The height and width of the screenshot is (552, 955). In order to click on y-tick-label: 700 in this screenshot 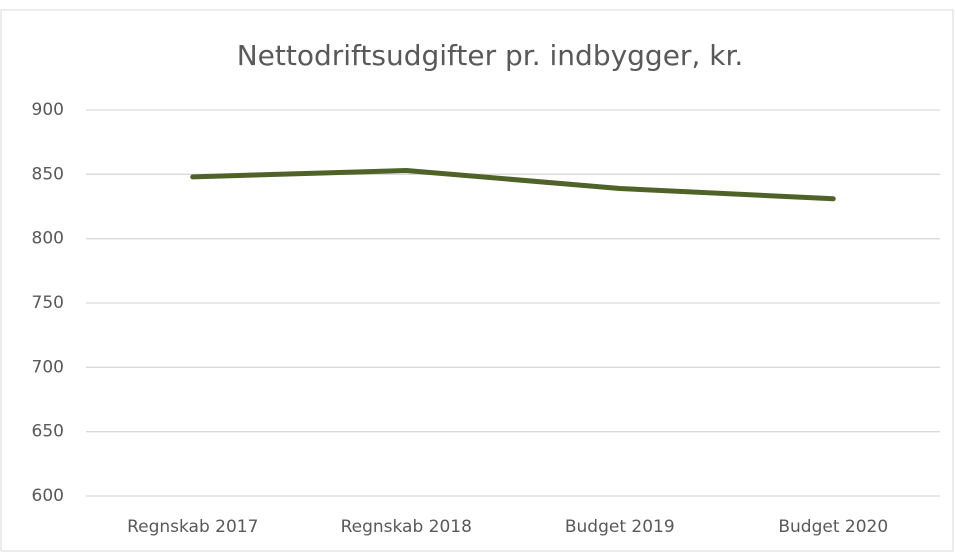, I will do `click(48, 367)`.